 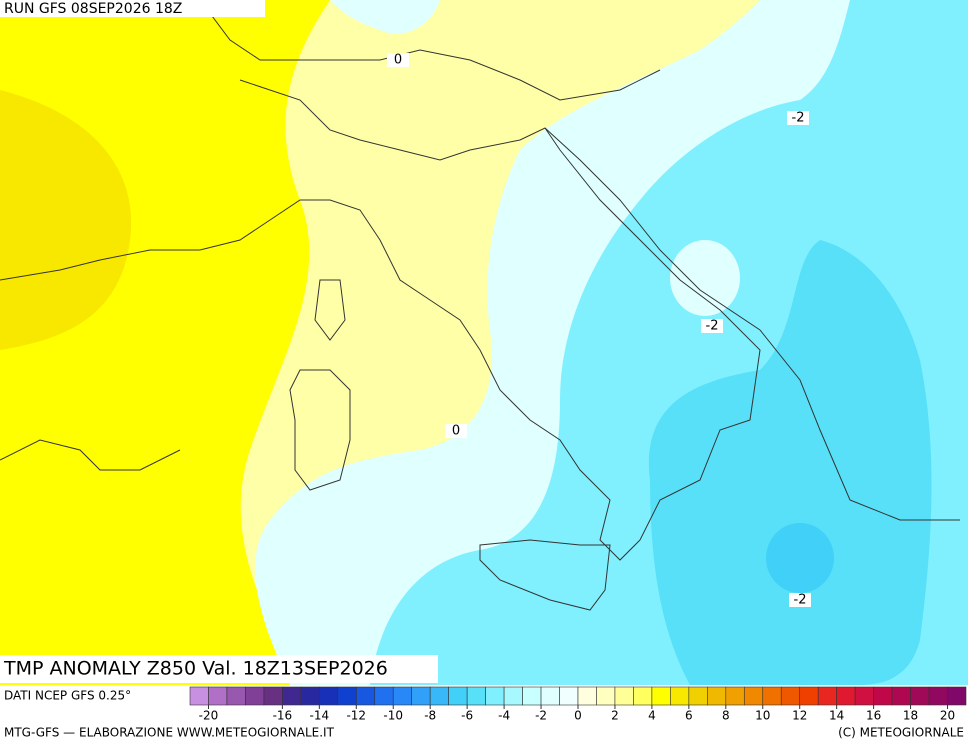 What do you see at coordinates (356, 716) in the screenshot?
I see `colorbar-tick-label: -12` at bounding box center [356, 716].